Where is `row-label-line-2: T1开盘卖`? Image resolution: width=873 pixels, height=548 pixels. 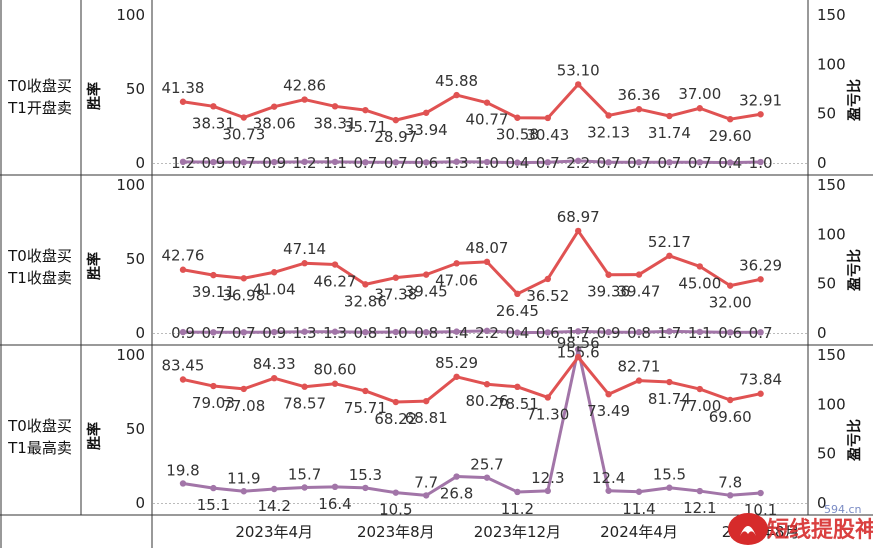 row-label-line-2: T1开盘卖 is located at coordinates (39, 108).